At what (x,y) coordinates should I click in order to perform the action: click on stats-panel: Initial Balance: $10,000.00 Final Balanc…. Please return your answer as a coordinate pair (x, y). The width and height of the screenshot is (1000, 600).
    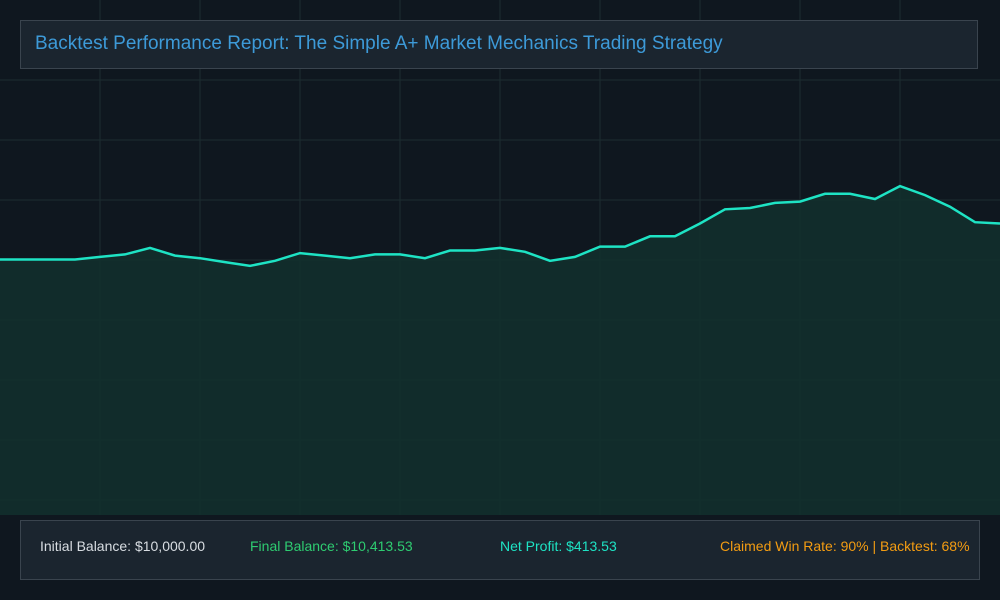
    Looking at the image, I should click on (500, 550).